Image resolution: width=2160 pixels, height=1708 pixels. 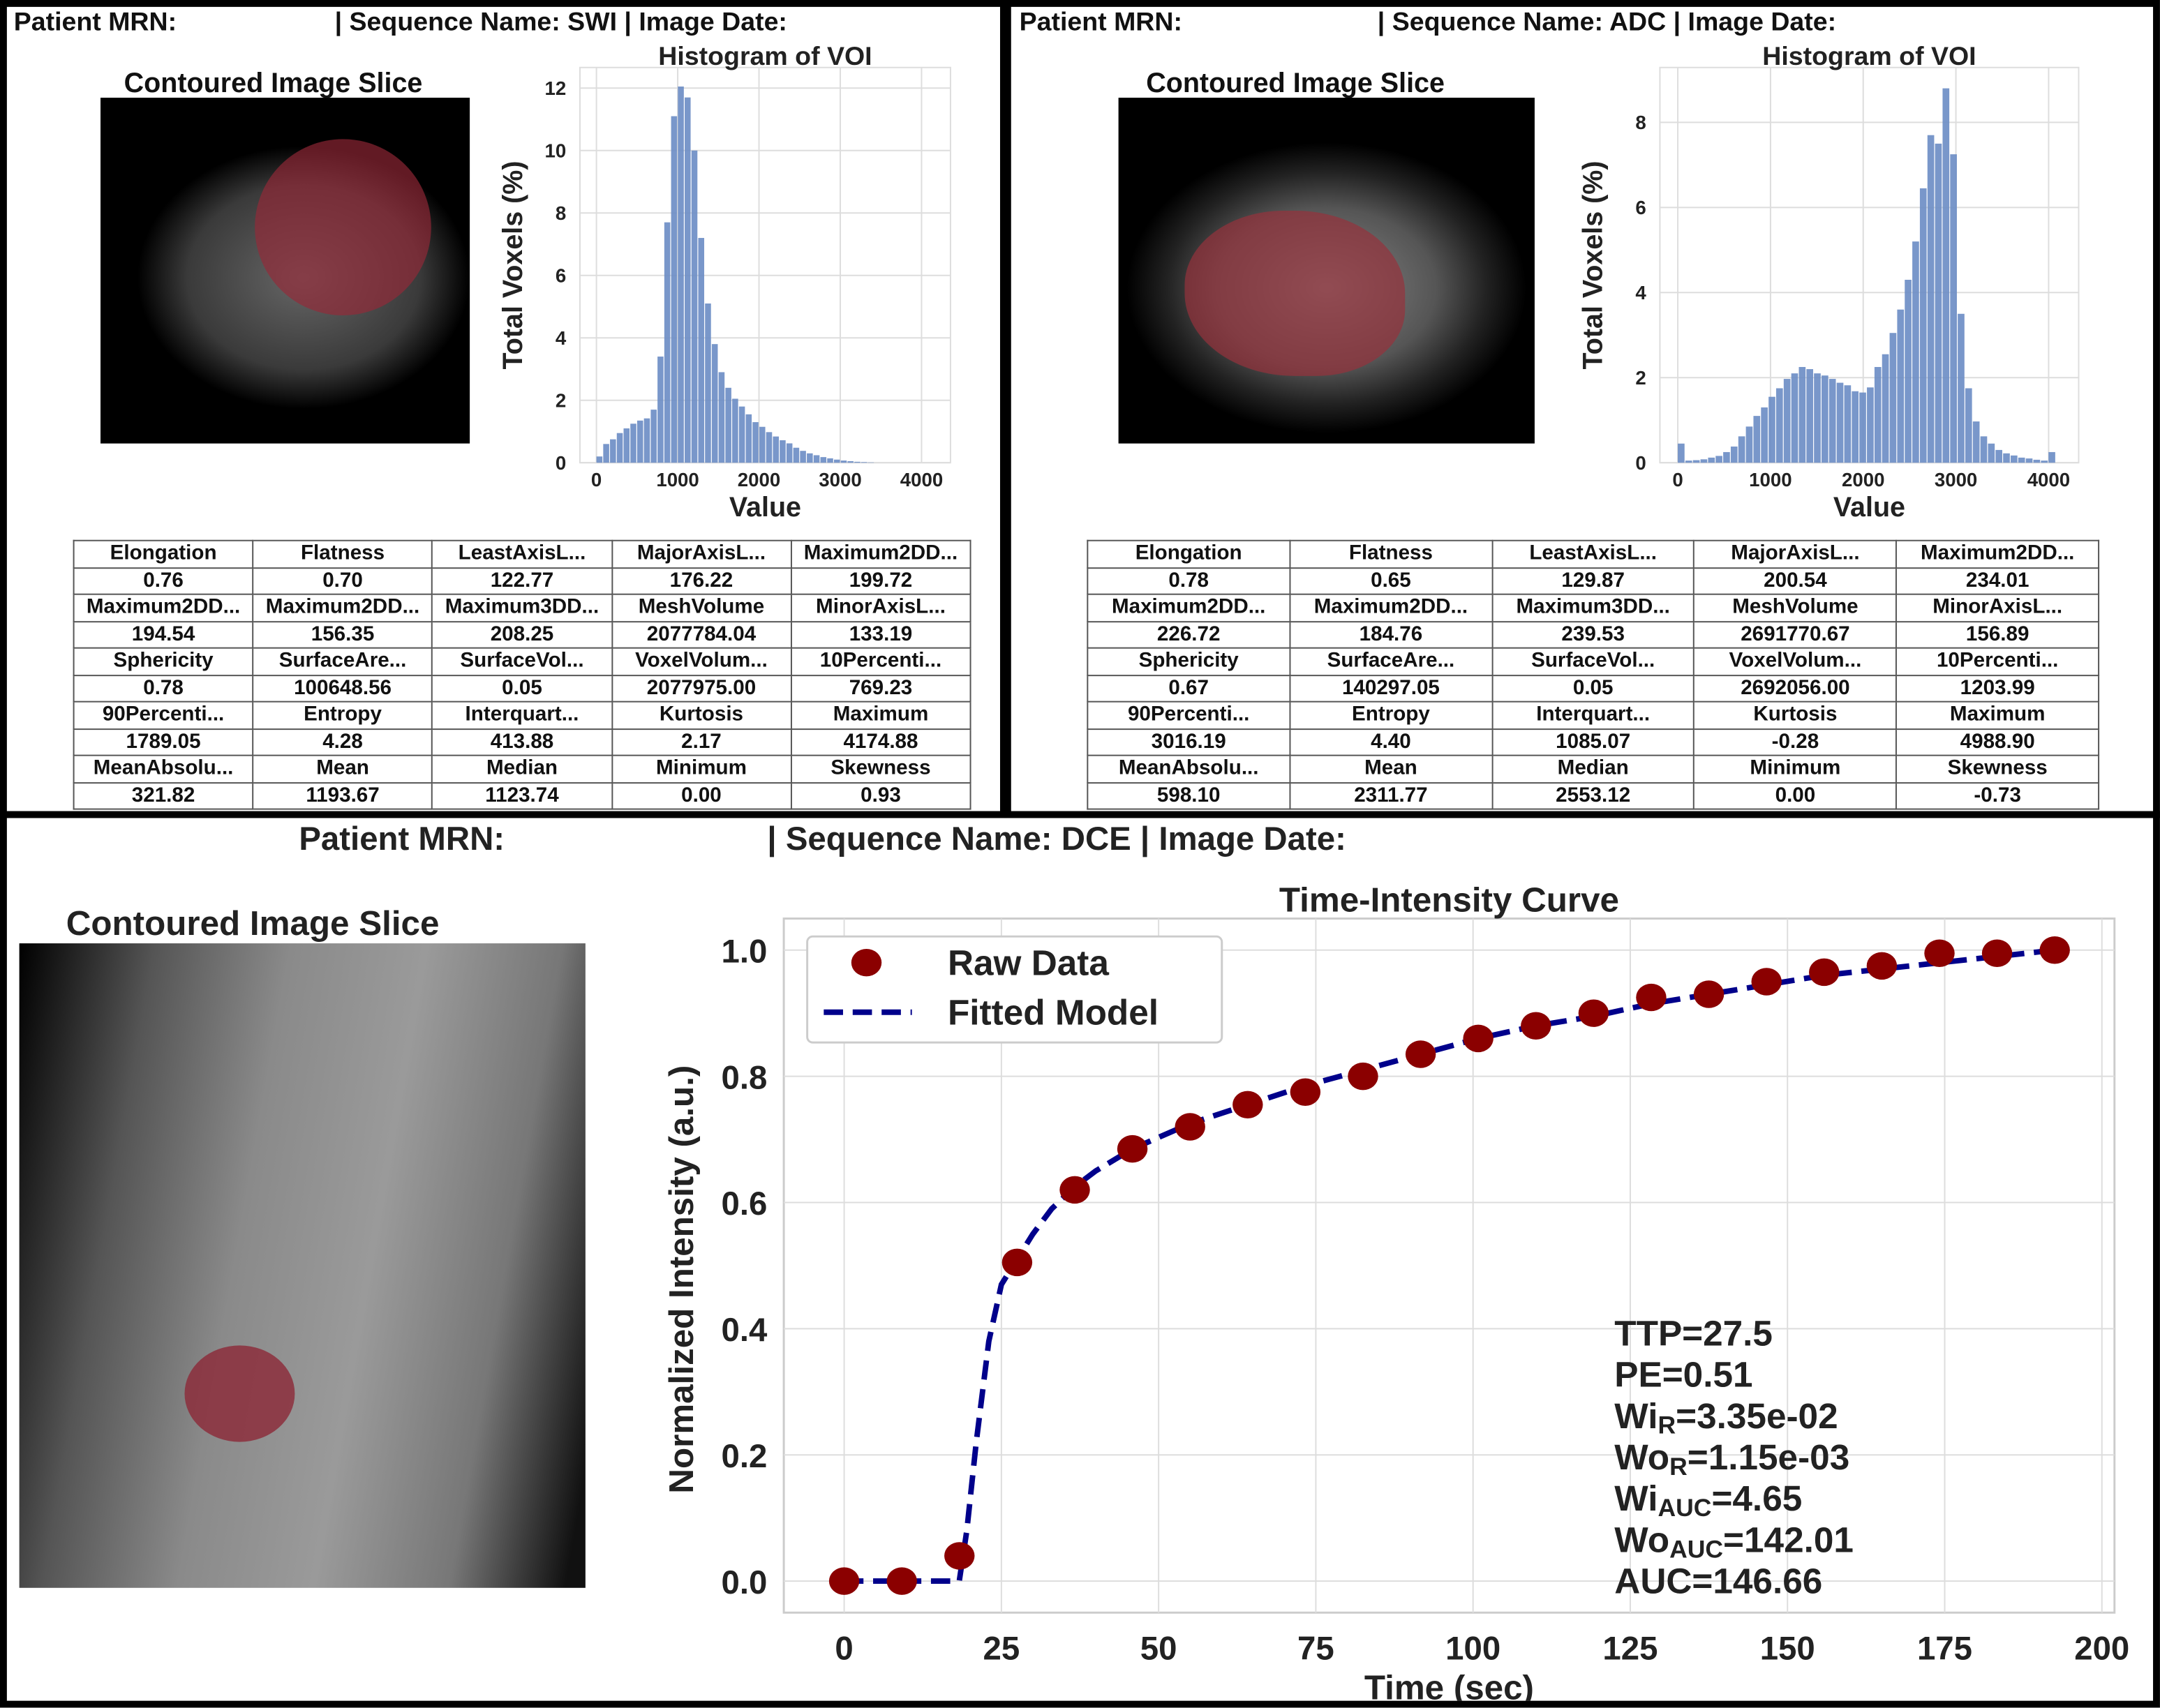 What do you see at coordinates (1607, 23) in the screenshot?
I see `adc-sequence-label: | Sequence Name: ADC | Image Date:` at bounding box center [1607, 23].